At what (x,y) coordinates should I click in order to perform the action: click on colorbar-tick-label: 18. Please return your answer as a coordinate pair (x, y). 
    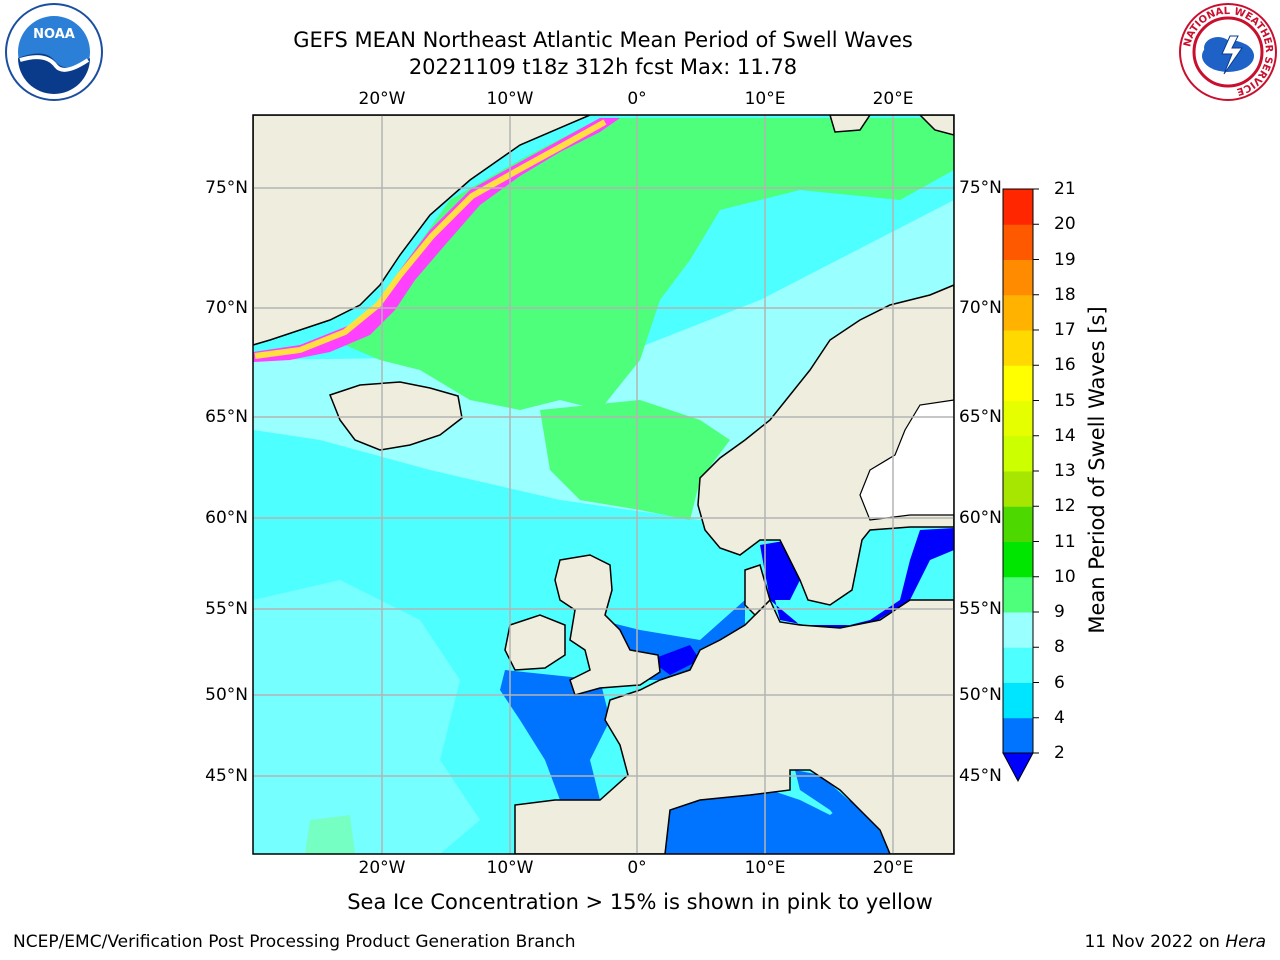
    Looking at the image, I should click on (1065, 294).